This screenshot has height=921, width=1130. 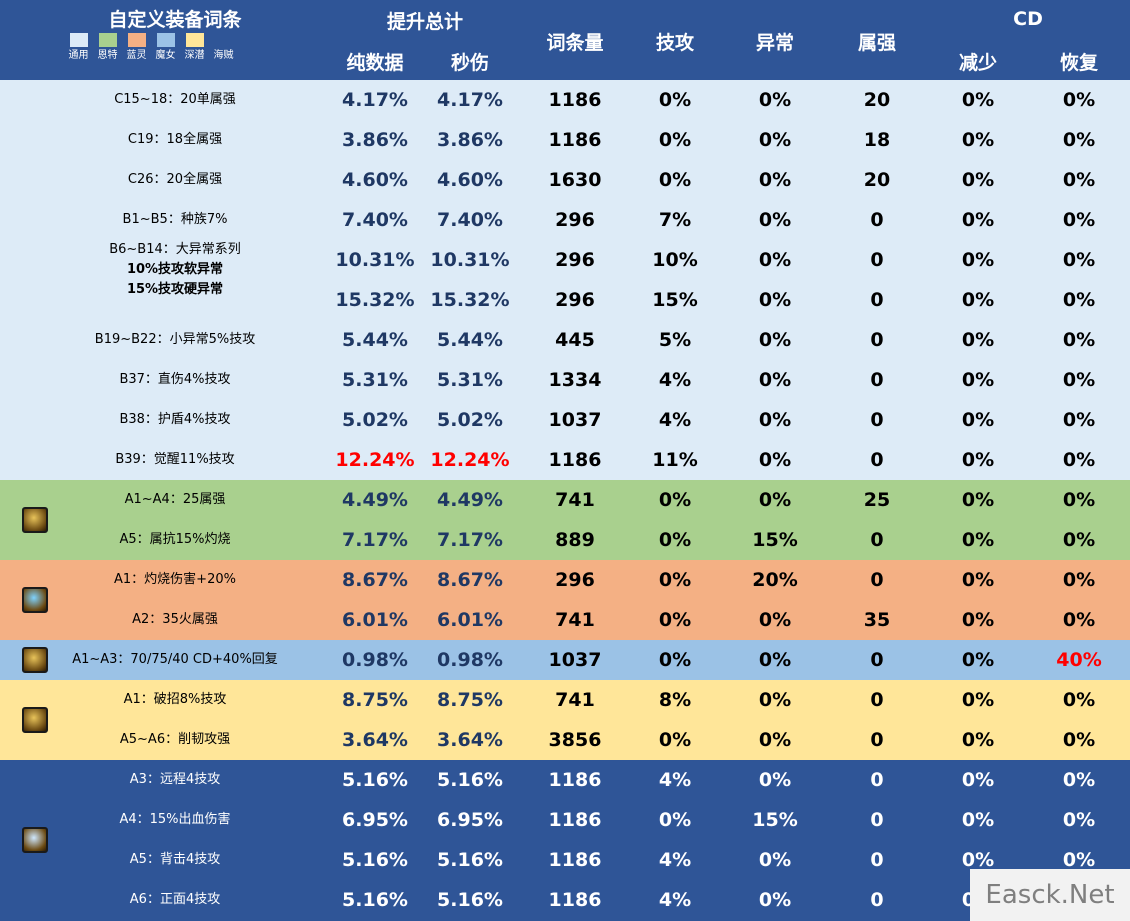 What do you see at coordinates (575, 540) in the screenshot?
I see `count-cell: 889` at bounding box center [575, 540].